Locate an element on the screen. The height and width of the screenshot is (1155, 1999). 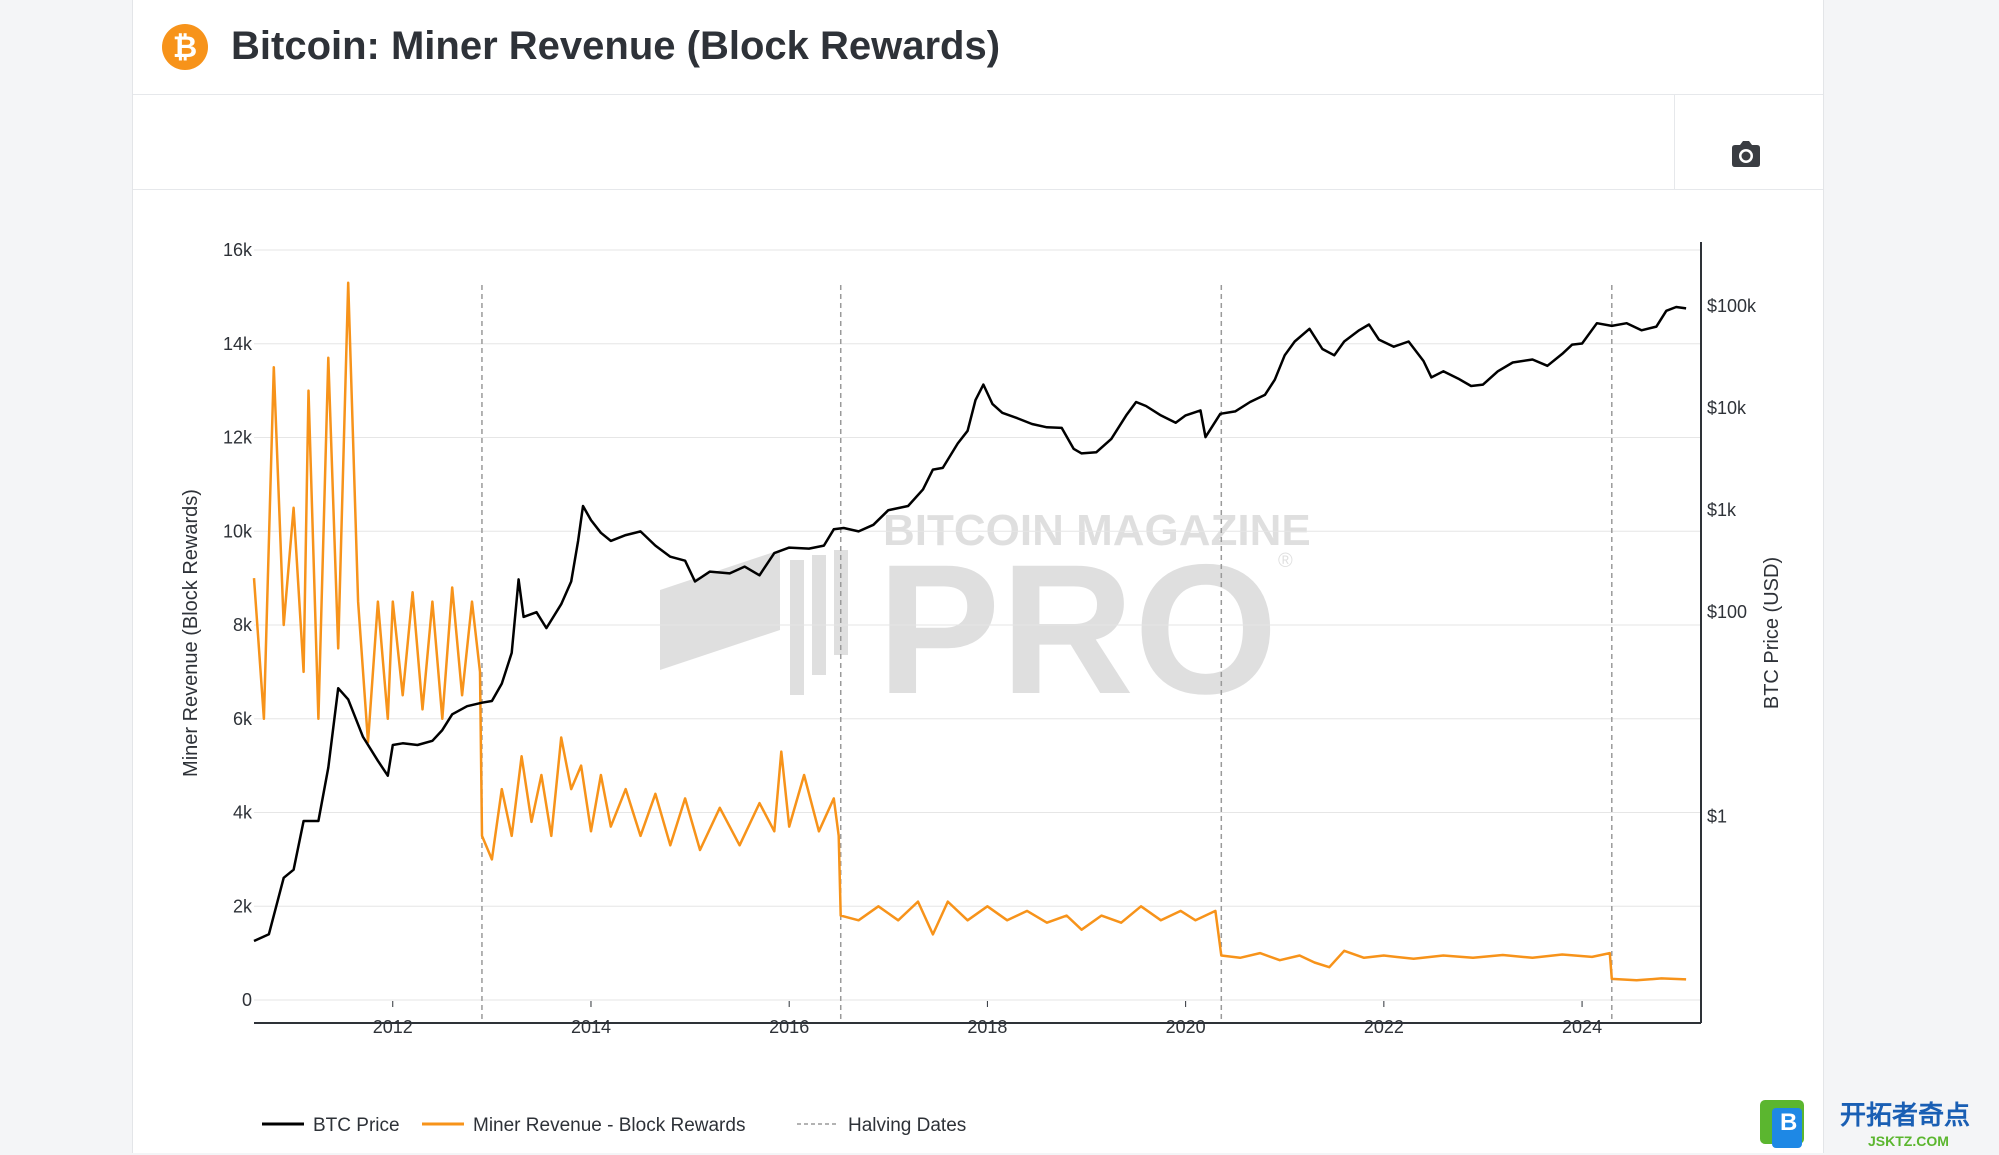
y-tick-right: $100k is located at coordinates (1732, 306).